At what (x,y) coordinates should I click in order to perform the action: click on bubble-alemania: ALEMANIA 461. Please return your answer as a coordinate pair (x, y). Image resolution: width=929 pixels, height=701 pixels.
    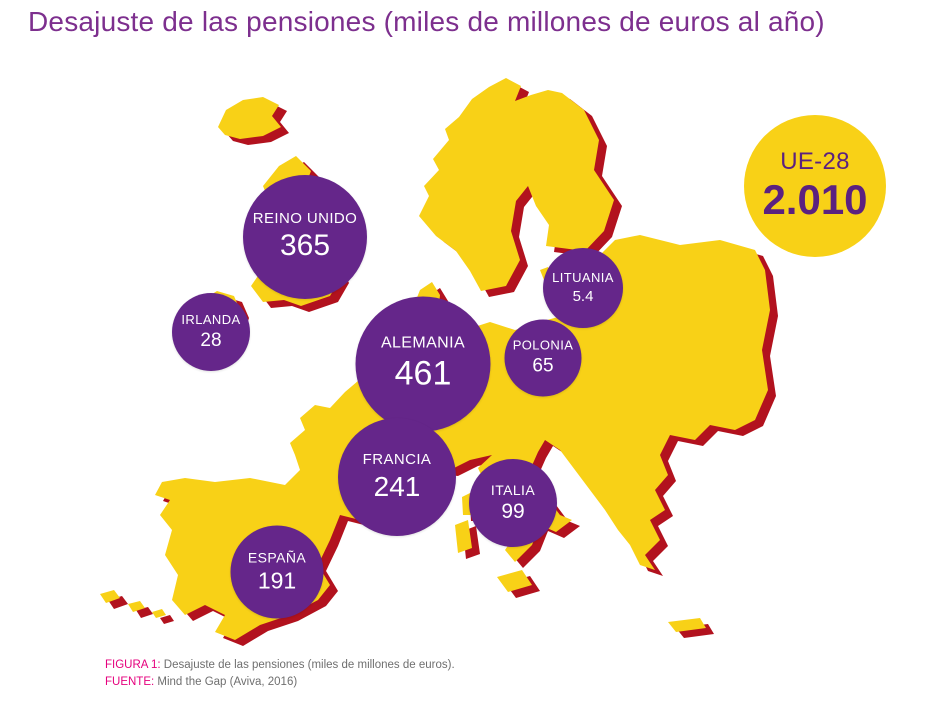
    Looking at the image, I should click on (423, 364).